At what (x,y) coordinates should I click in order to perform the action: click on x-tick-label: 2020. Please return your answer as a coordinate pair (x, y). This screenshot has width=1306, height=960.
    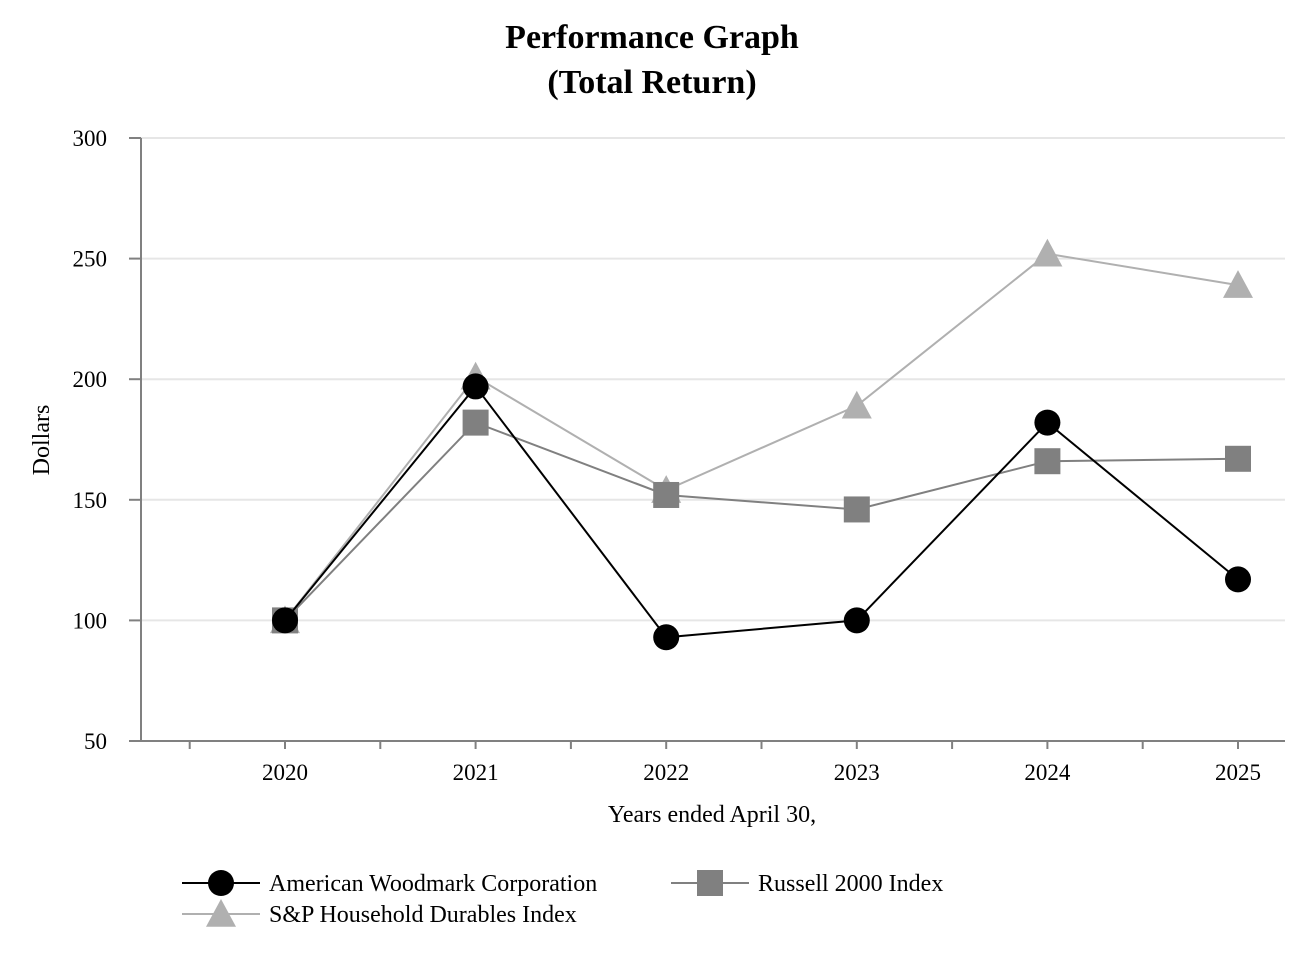
    Looking at the image, I should click on (285, 772).